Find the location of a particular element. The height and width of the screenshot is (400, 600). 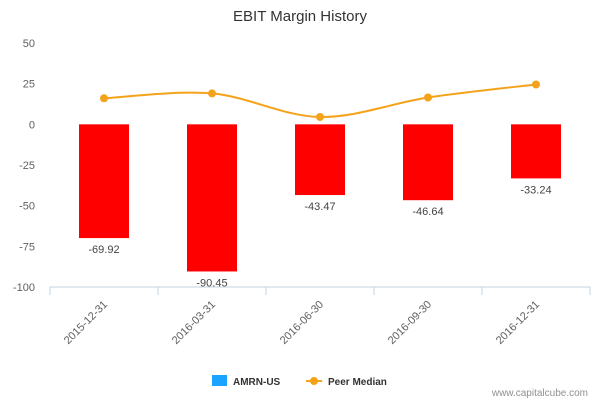

x-tick-label: 2016-06-30 is located at coordinates (302, 323).